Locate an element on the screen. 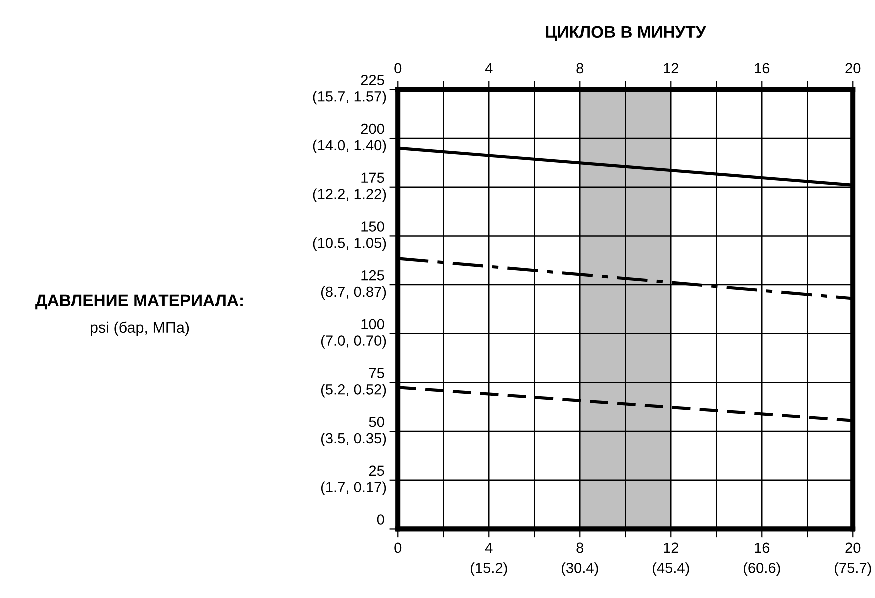  text: ДАВЛЕНИЕ МАТЕРИАЛА: is located at coordinates (139, 302).